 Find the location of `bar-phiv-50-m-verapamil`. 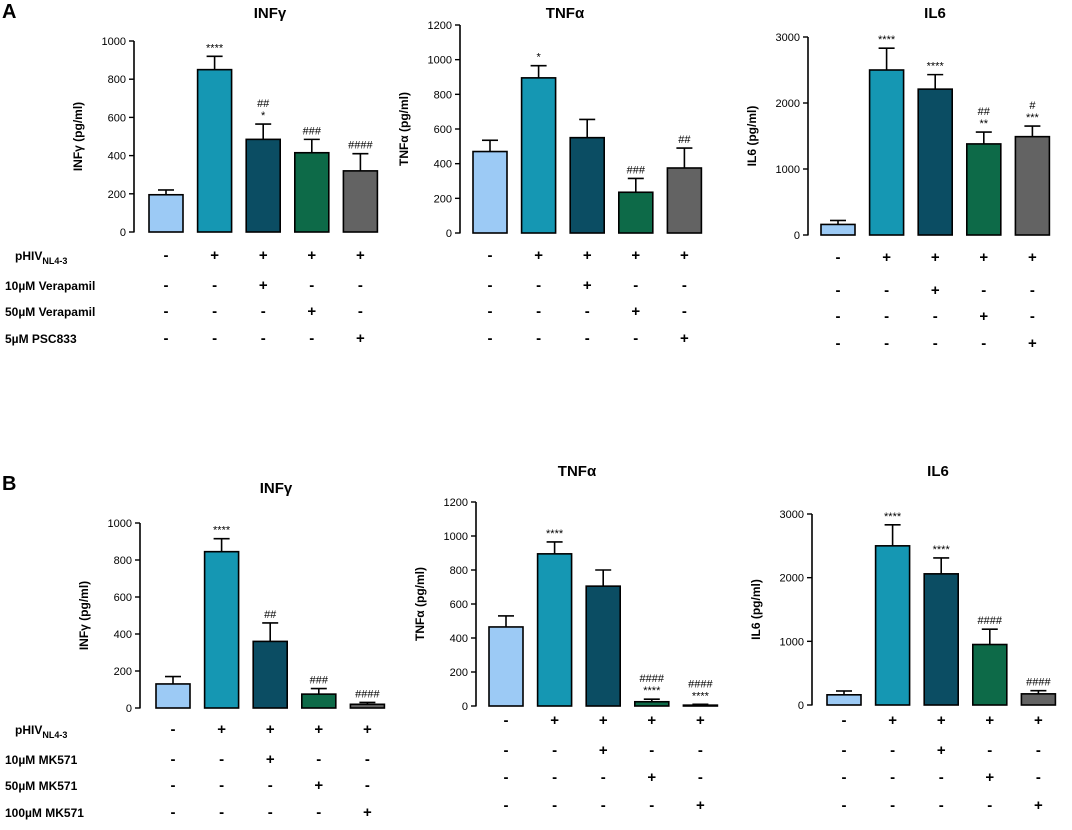

bar-phiv-50-m-verapamil is located at coordinates (983, 189).